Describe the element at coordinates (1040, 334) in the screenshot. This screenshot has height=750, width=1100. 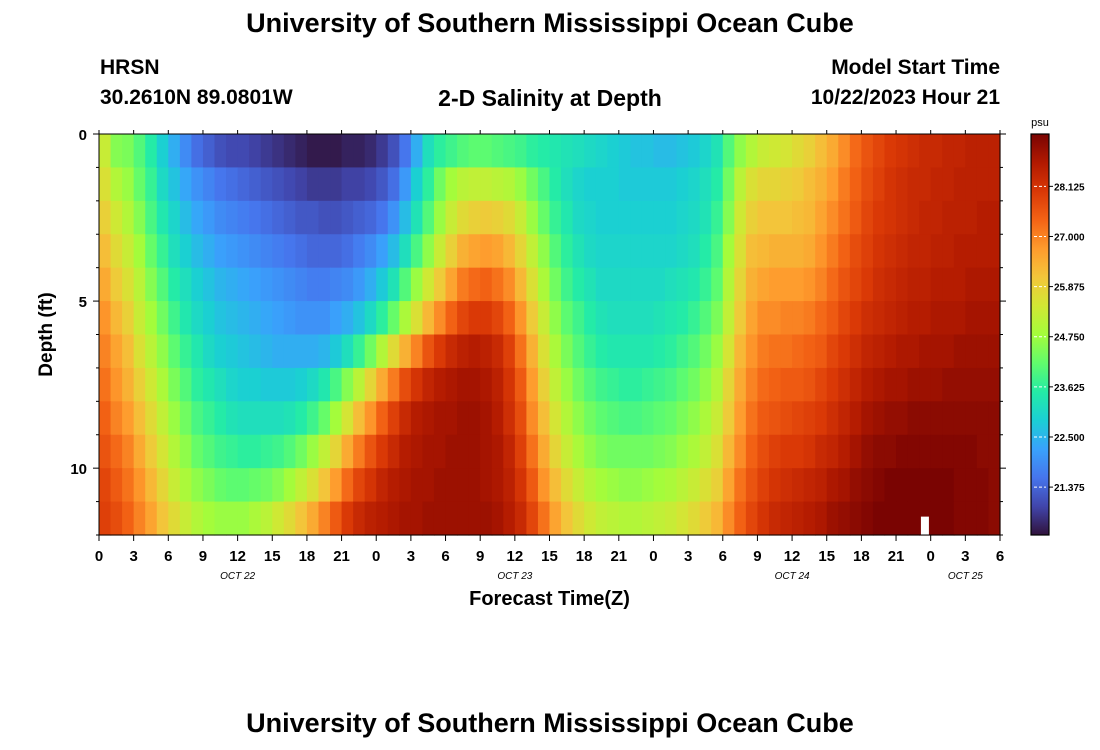
I see `colorbar` at that location.